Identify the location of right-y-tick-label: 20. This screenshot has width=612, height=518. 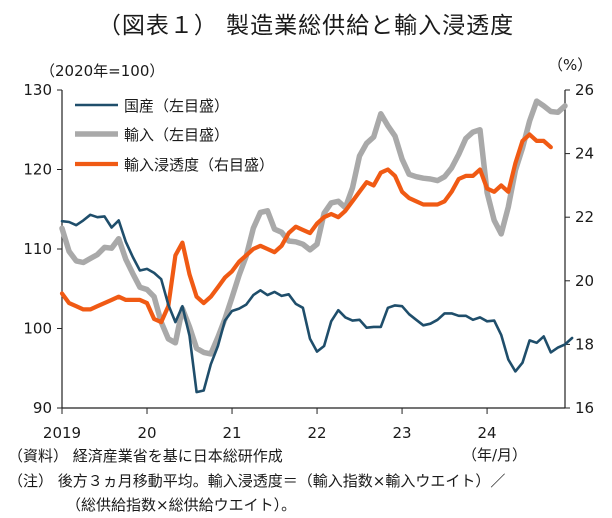
(584, 281).